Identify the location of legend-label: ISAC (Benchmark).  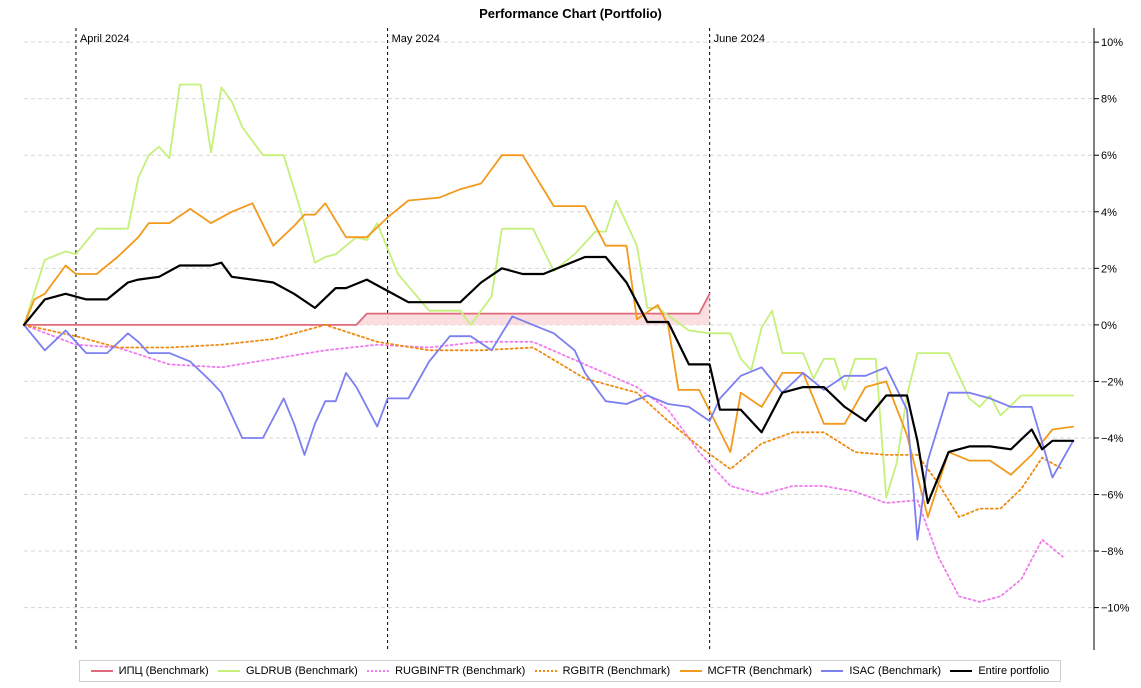
(895, 671).